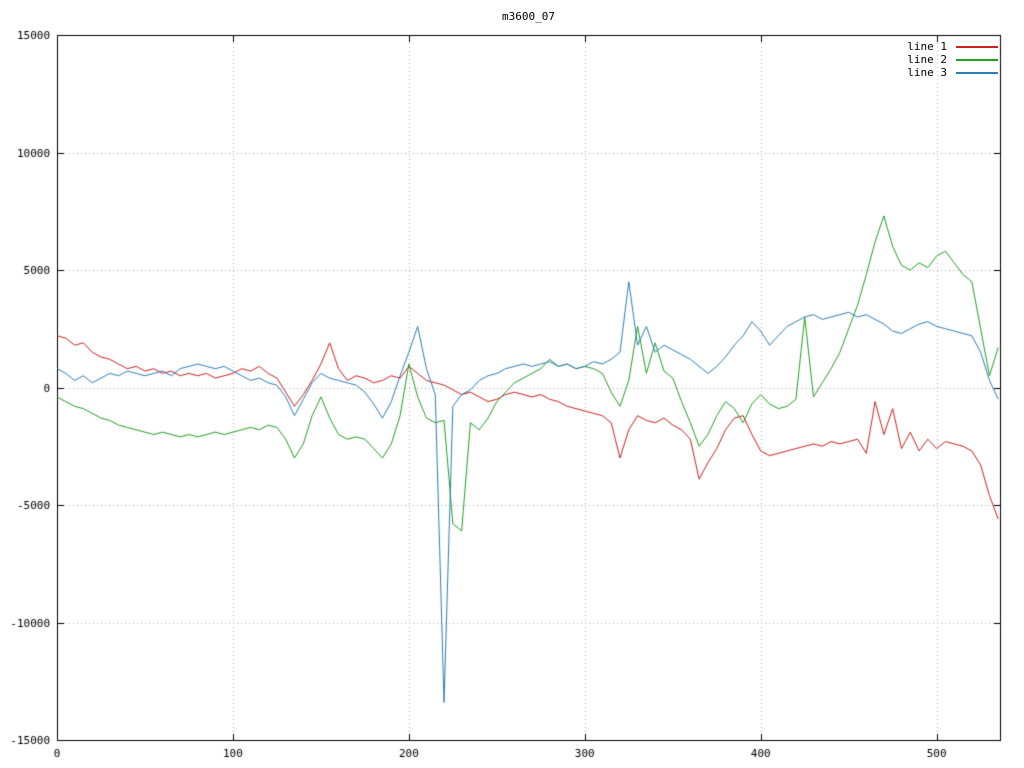 This screenshot has height=768, width=1024. What do you see at coordinates (528, 16) in the screenshot?
I see `chart-title: m3600_07` at bounding box center [528, 16].